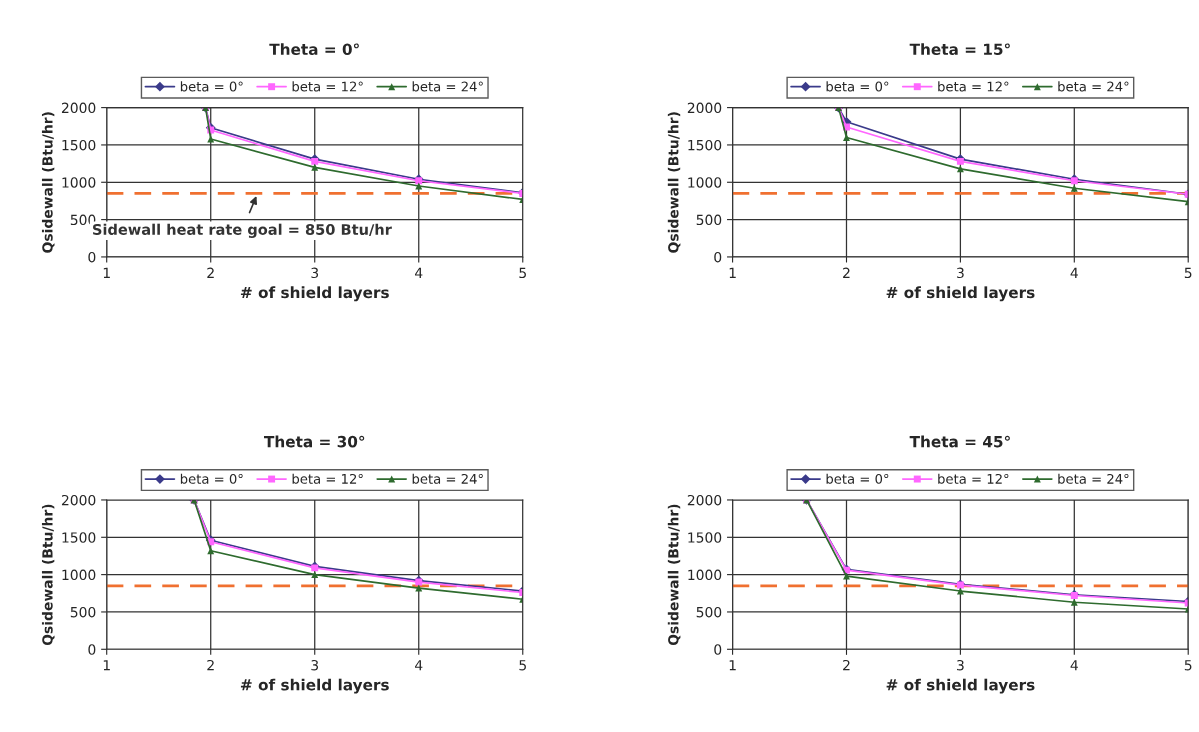 The height and width of the screenshot is (732, 1199). I want to click on chart-title: Theta = 0°, so click(314, 49).